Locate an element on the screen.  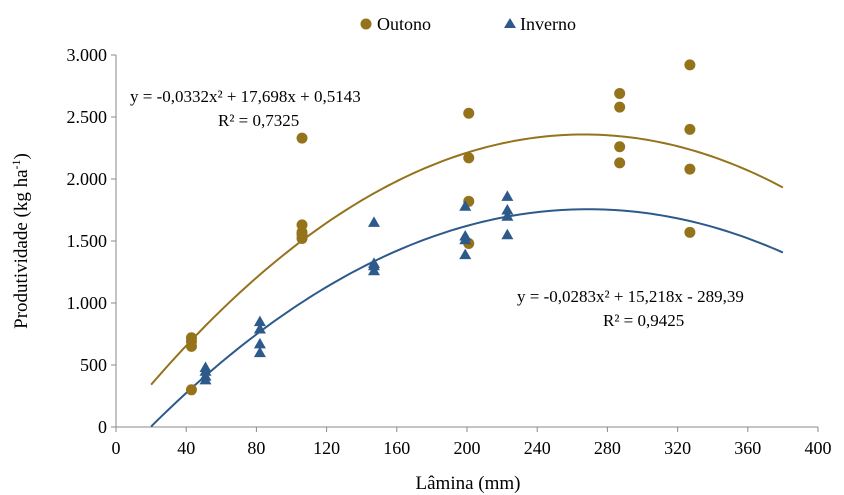
legend: Outono Inverno is located at coordinates (468, 24).